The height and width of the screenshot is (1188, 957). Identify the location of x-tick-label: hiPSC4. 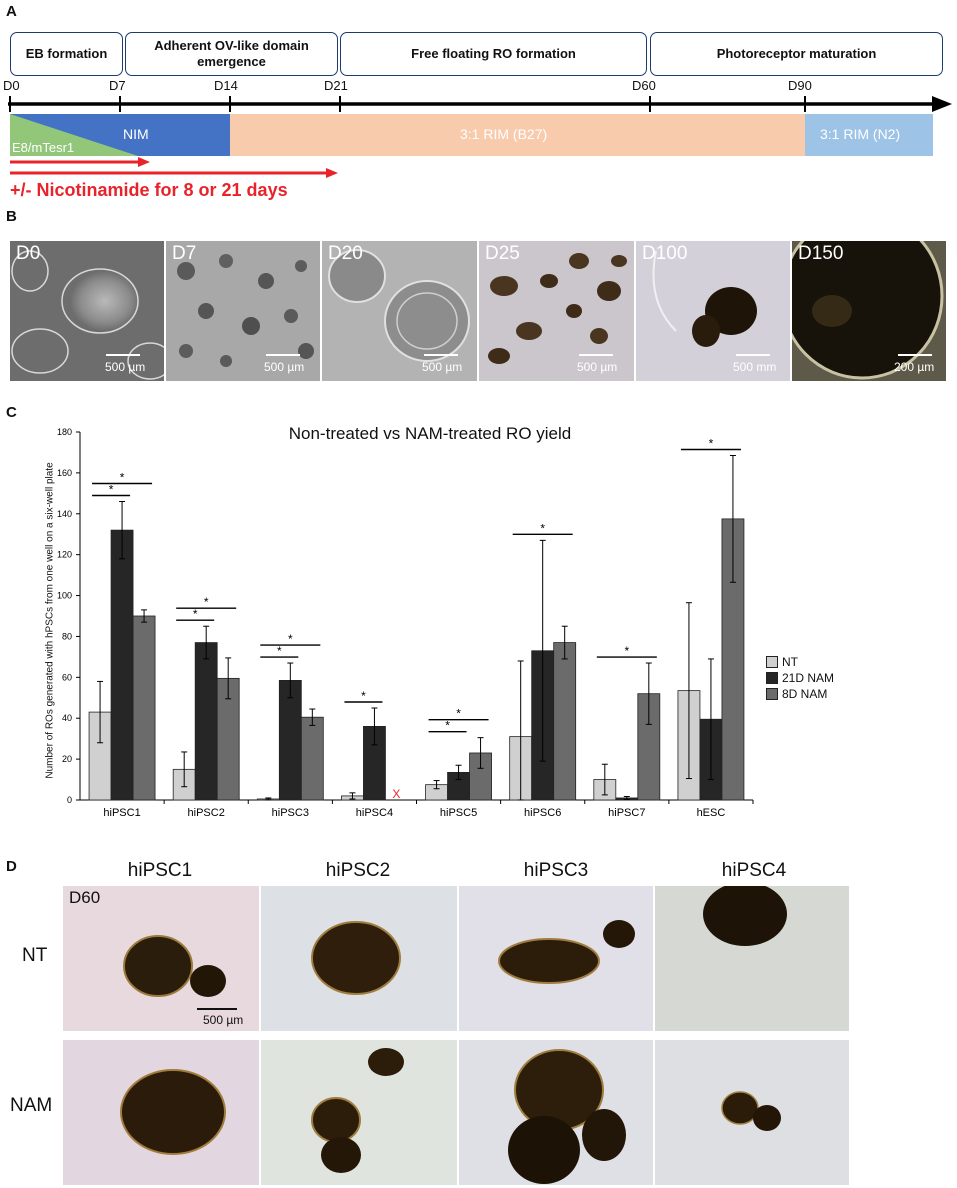
(374, 813).